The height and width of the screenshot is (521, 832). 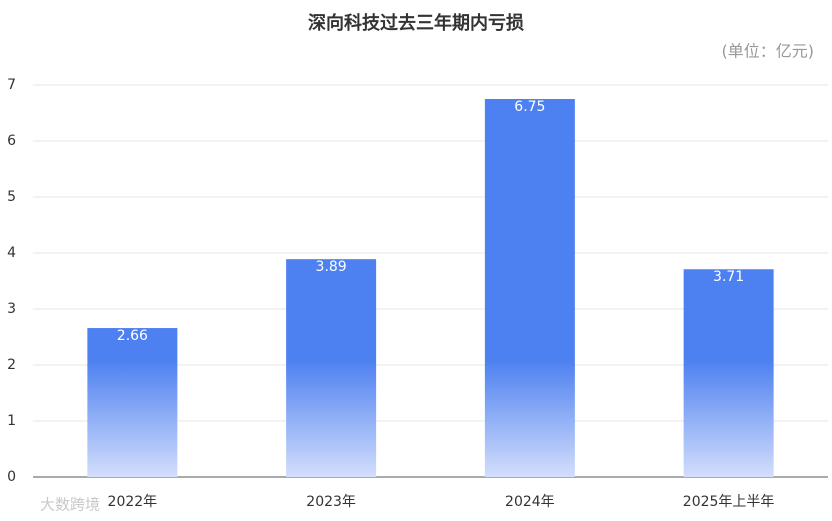 What do you see at coordinates (70, 505) in the screenshot?
I see `watermark: 大数跨境` at bounding box center [70, 505].